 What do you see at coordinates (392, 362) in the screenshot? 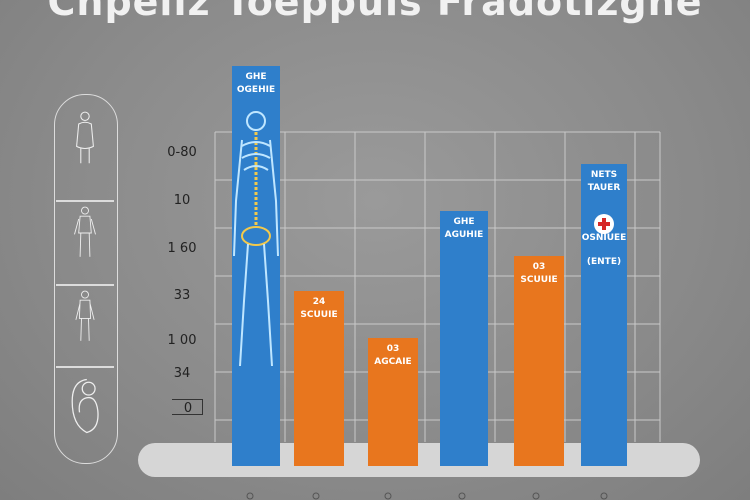
I see `bar-label: AGCAIE` at bounding box center [392, 362].